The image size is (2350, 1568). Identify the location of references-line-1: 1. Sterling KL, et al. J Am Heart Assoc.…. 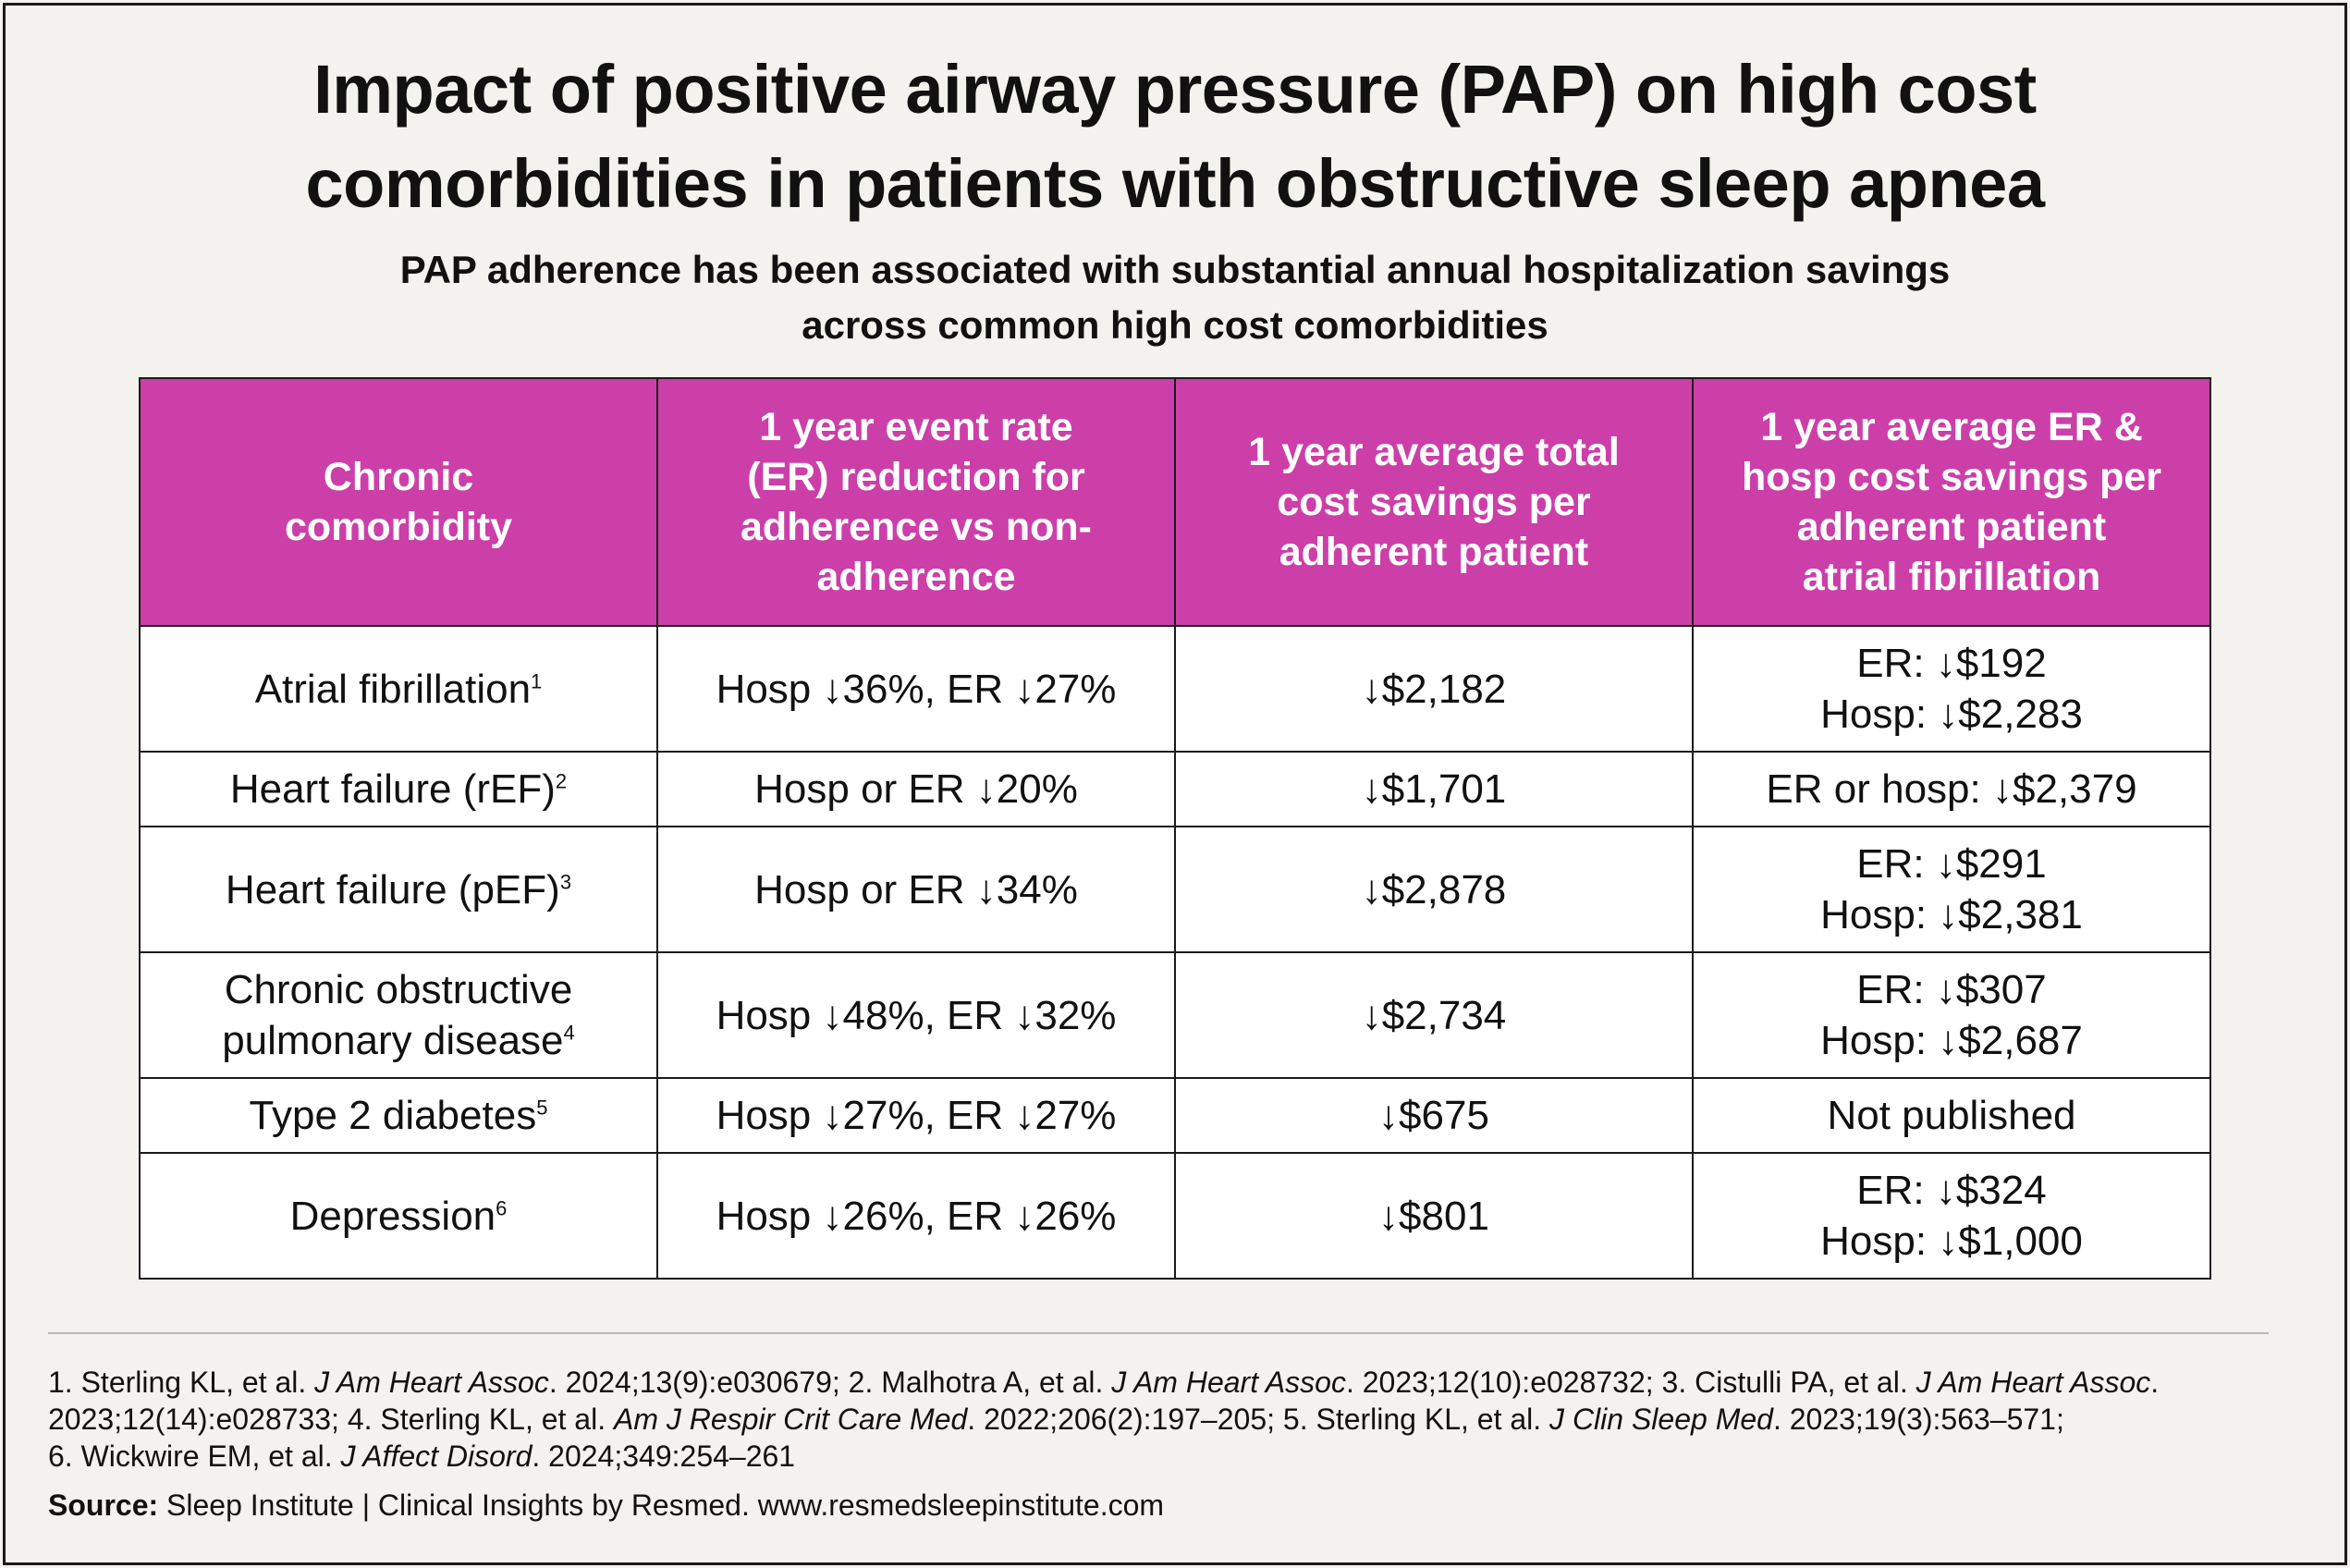
(1104, 1382).